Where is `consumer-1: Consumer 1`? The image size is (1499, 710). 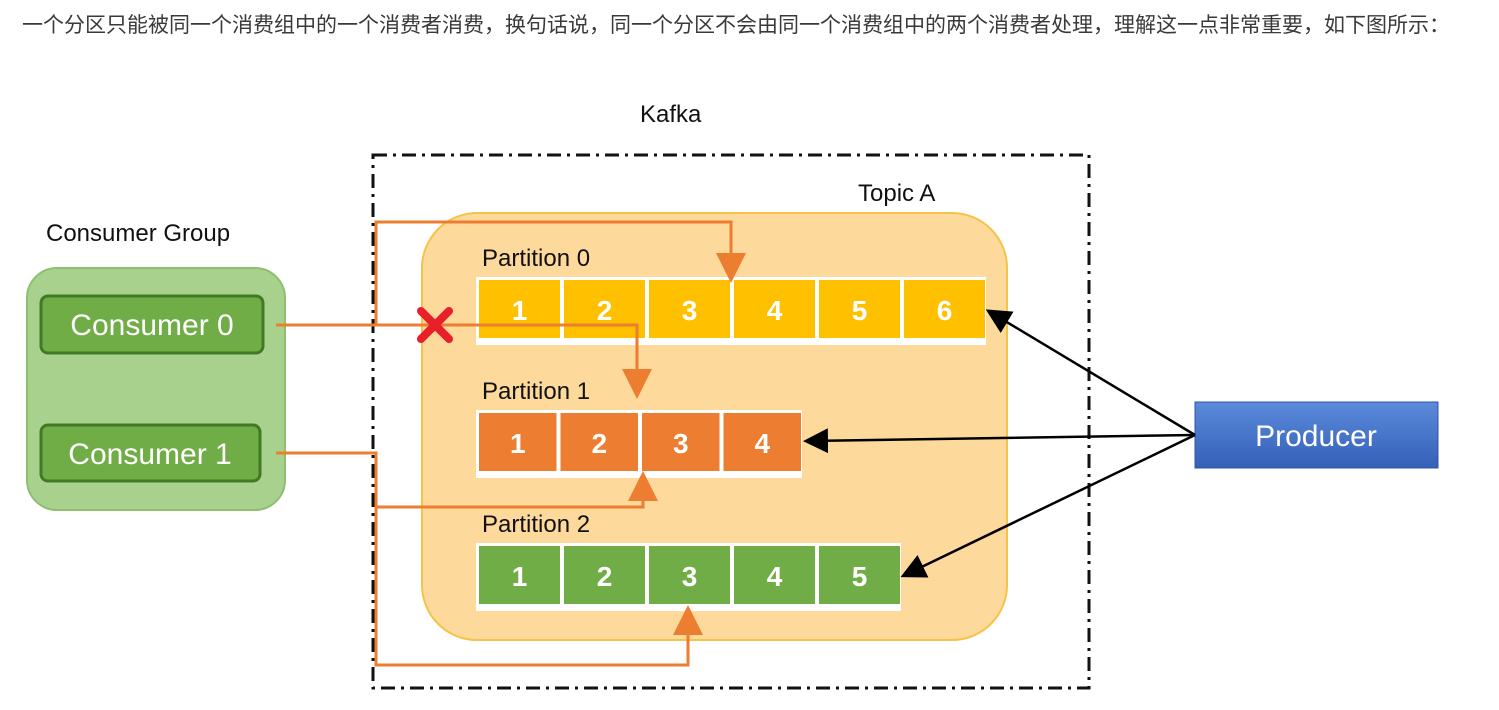
consumer-1: Consumer 1 is located at coordinates (150, 453).